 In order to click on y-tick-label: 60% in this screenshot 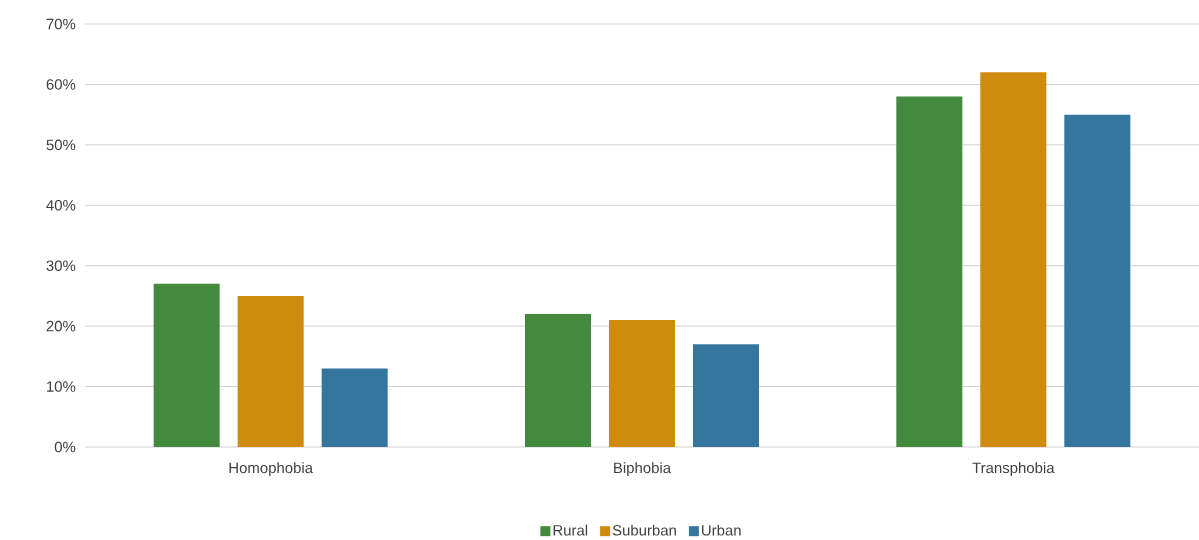, I will do `click(61, 84)`.